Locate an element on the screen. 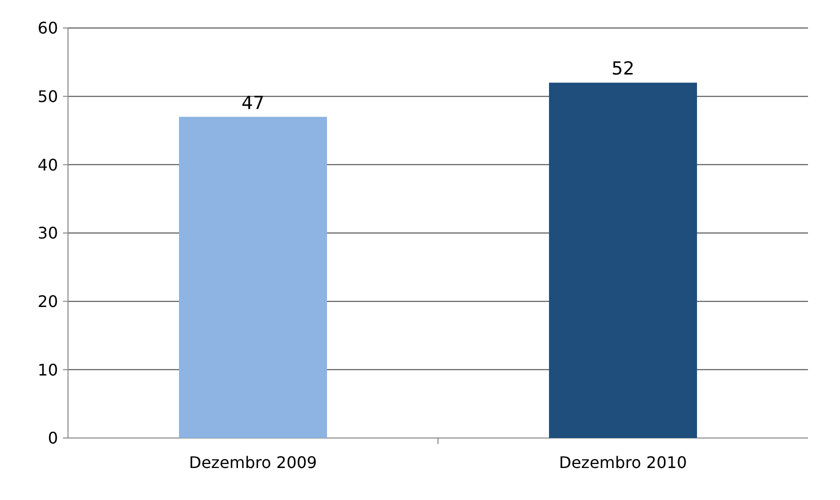 The height and width of the screenshot is (500, 840). y-tick-label: 50 is located at coordinates (48, 96).